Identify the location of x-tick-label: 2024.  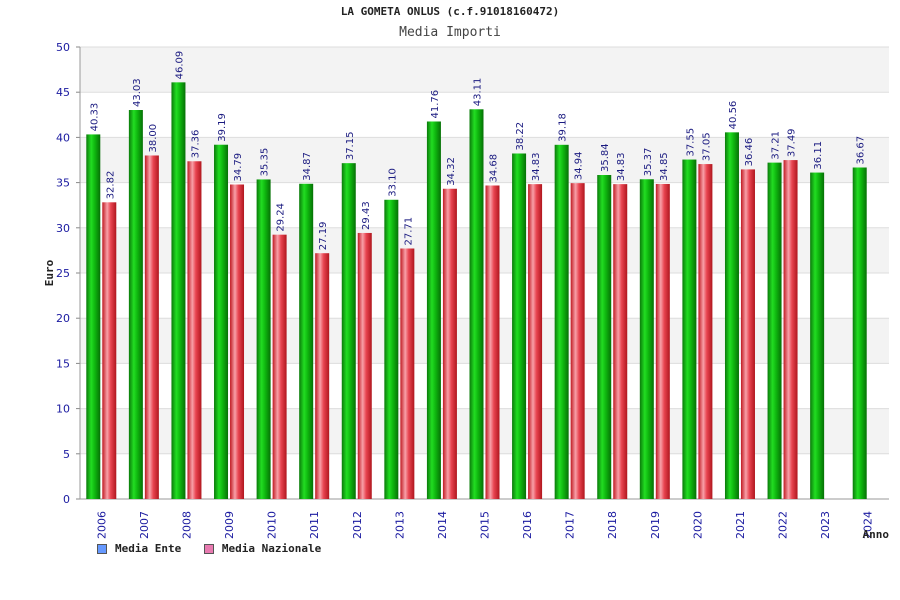
(868, 525).